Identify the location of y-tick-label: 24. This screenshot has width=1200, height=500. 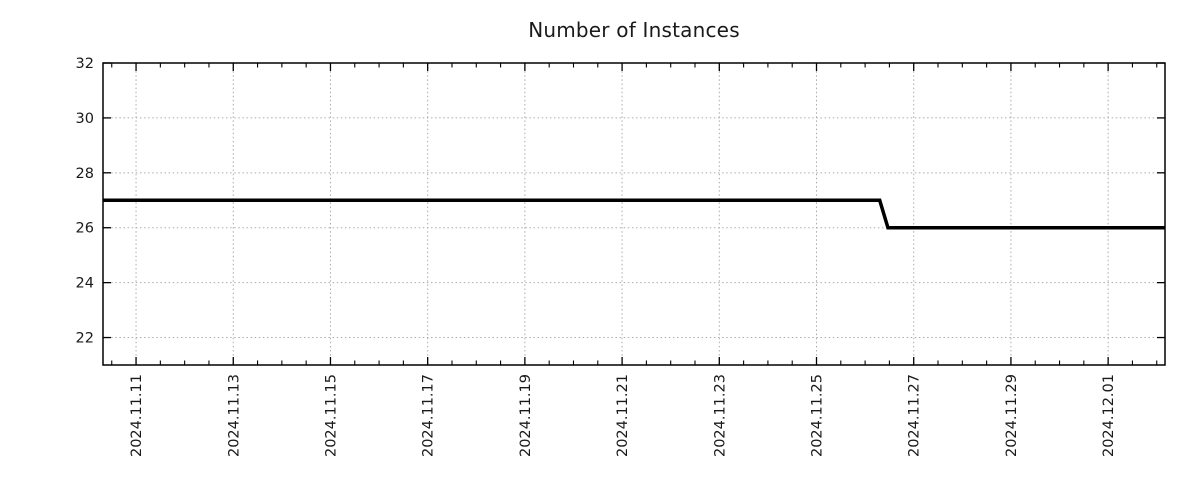
(85, 284).